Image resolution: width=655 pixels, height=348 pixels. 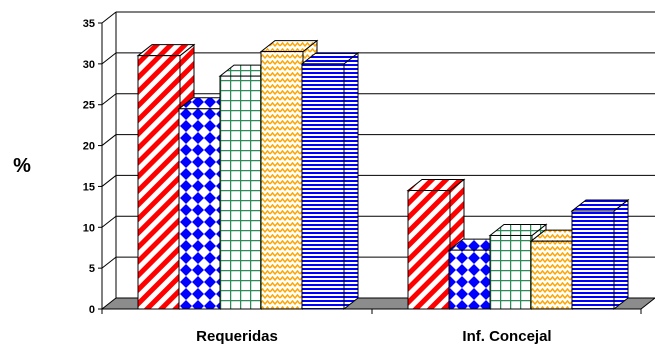 I want to click on y-tick-label: 35, so click(x=89, y=24).